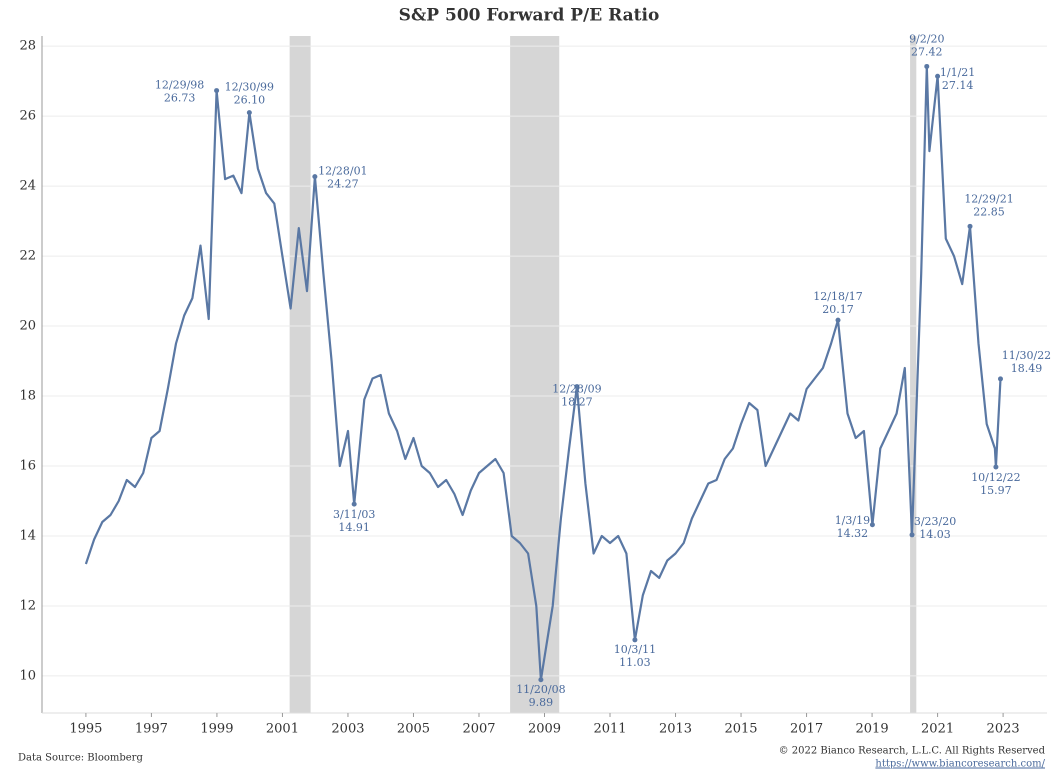  What do you see at coordinates (151, 729) in the screenshot?
I see `x-tick-label: 1997` at bounding box center [151, 729].